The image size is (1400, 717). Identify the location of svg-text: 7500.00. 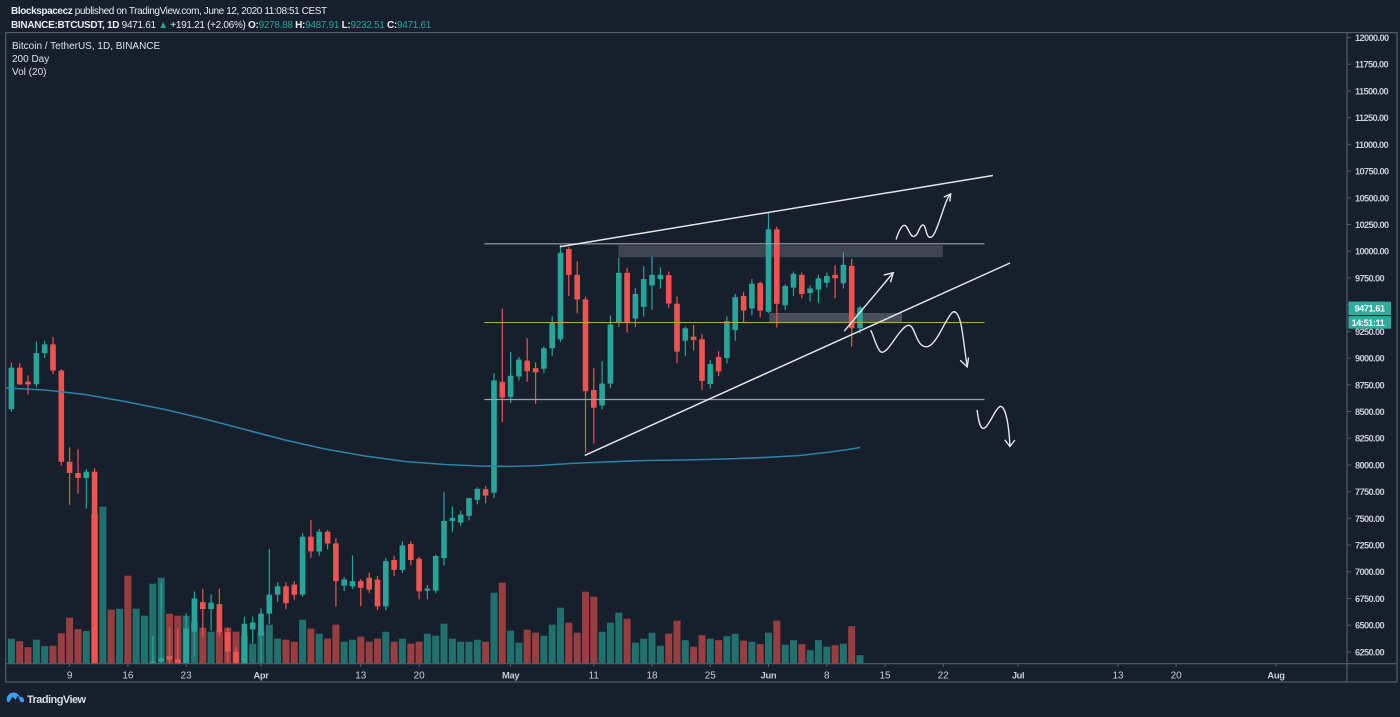
(1370, 519).